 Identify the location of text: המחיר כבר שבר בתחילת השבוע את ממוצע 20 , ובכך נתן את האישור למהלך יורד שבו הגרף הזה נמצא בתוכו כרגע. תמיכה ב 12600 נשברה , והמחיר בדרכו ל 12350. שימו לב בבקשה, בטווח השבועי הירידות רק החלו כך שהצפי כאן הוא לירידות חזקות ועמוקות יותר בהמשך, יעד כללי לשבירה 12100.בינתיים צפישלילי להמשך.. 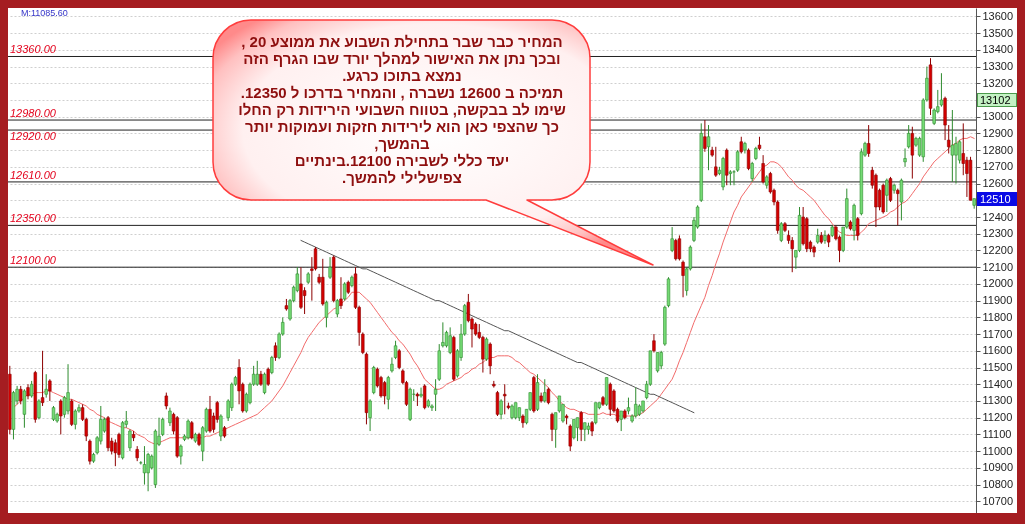
(402, 109).